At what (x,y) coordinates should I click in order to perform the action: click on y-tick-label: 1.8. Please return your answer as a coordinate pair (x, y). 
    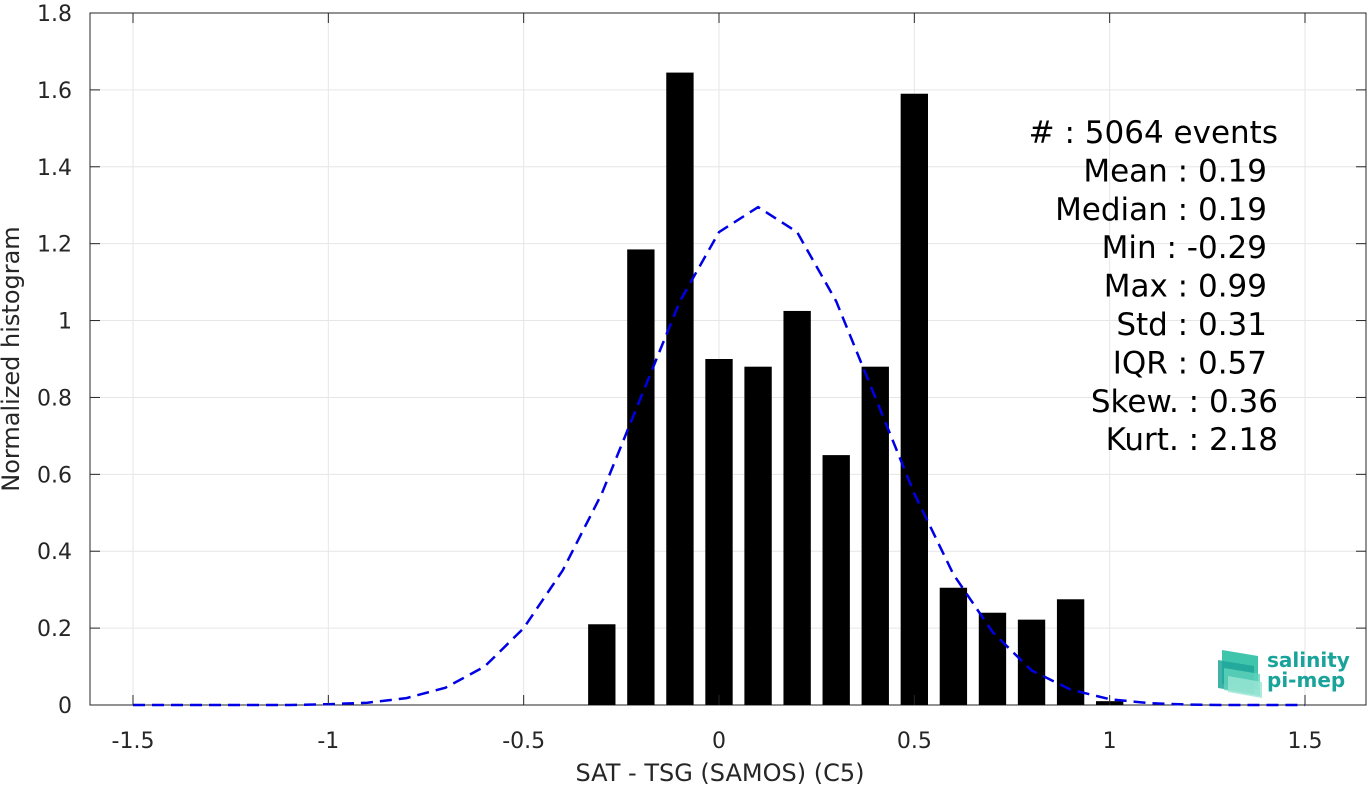
    Looking at the image, I should click on (54, 14).